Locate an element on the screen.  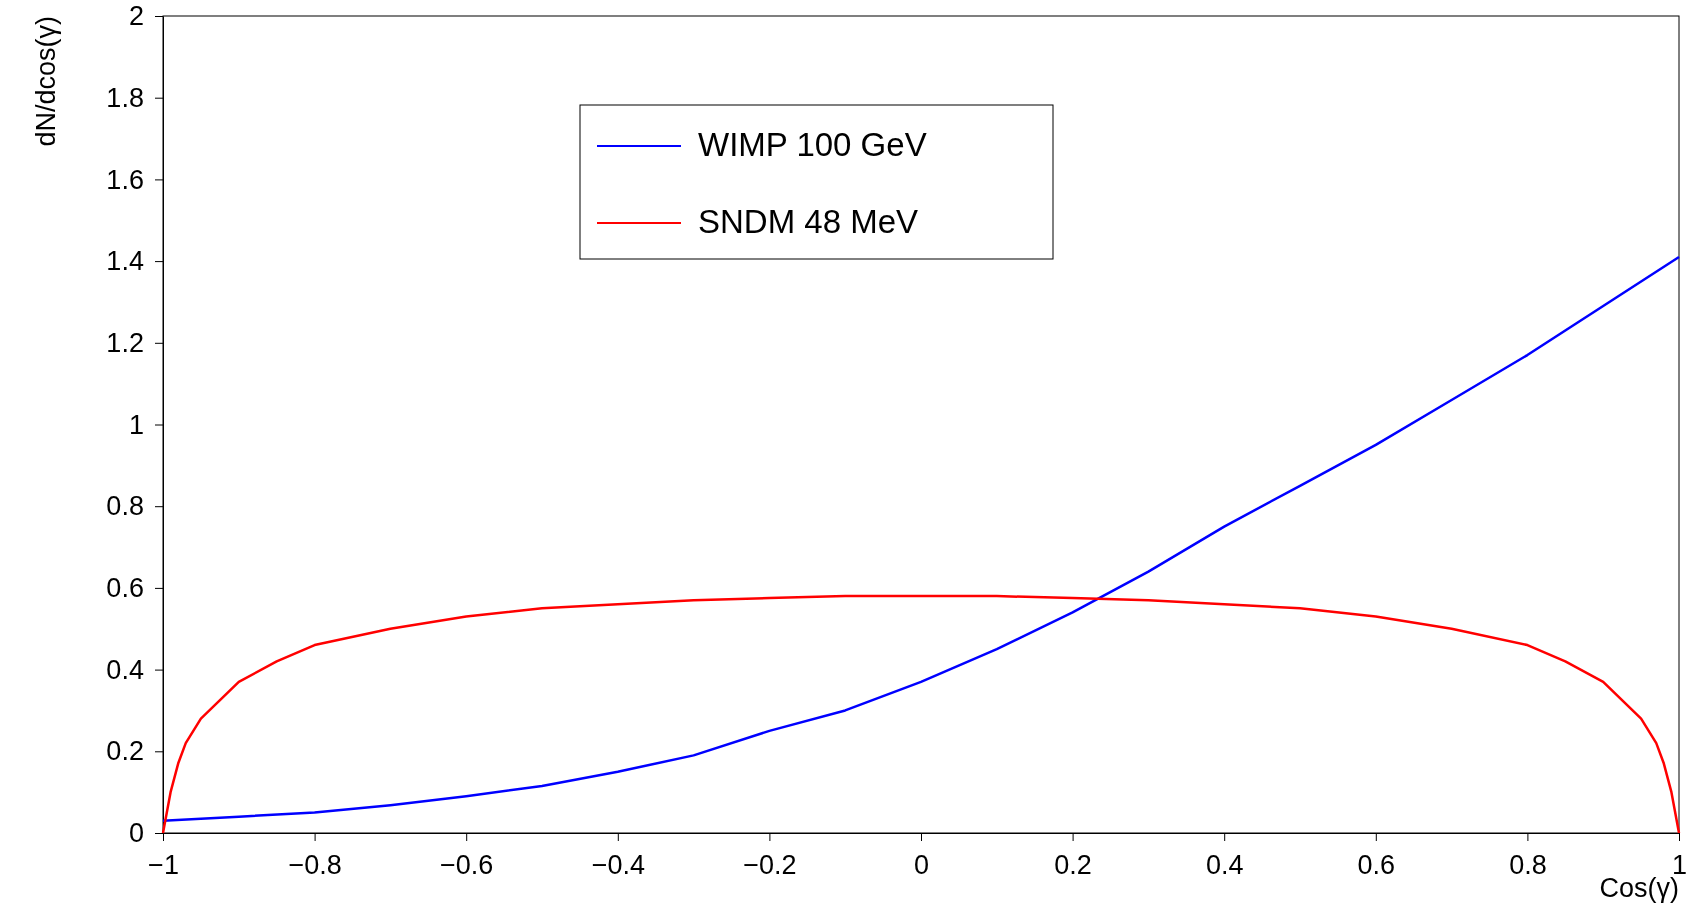
y-tick-label: 0.6 is located at coordinates (125, 588).